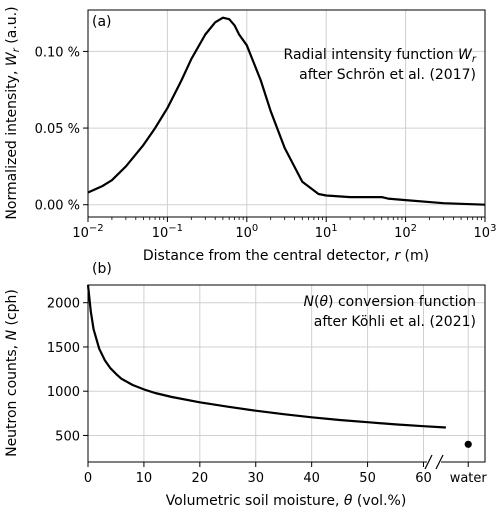  I want to click on panel-a-x-title-text: Distance from the central detector,, so click(268, 256).